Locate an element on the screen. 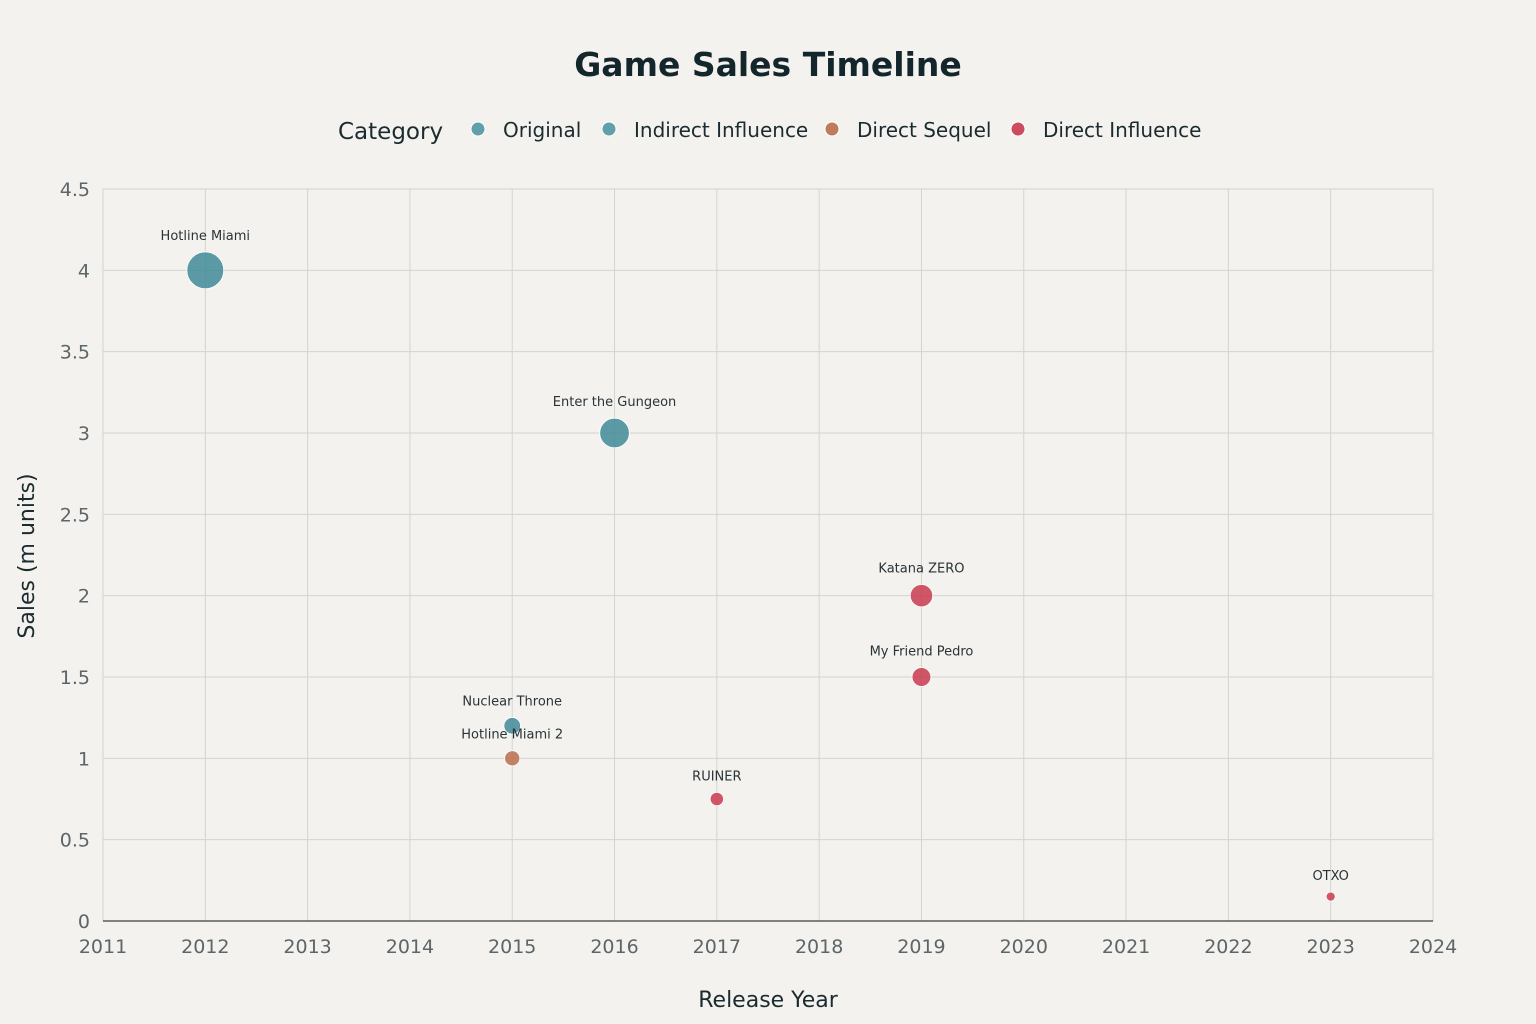 Image resolution: width=1536 pixels, height=1024 pixels. y-tick-label: 4 is located at coordinates (84, 271).